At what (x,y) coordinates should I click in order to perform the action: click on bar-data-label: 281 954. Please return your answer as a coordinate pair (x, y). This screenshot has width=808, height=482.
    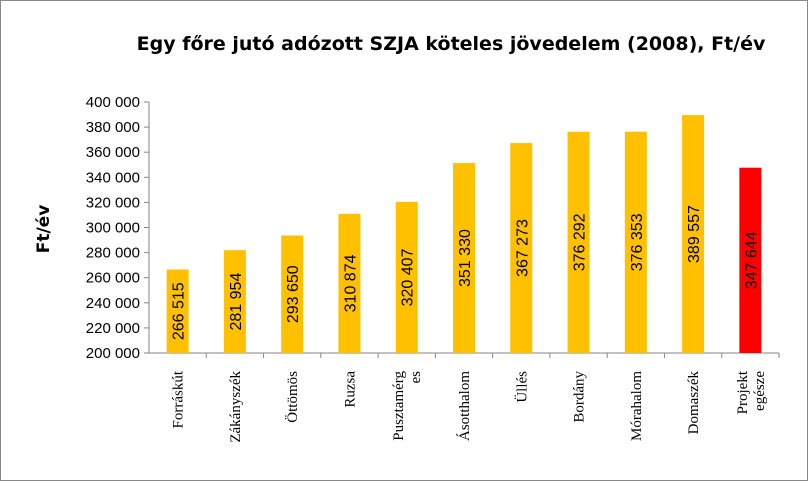
    Looking at the image, I should click on (236, 302).